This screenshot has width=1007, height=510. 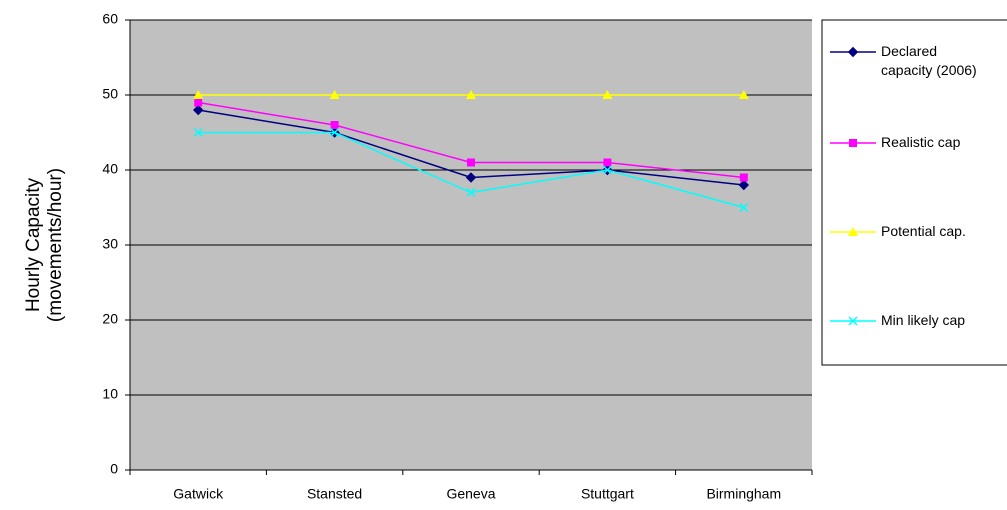 What do you see at coordinates (110, 394) in the screenshot?
I see `y-tick-label: 10` at bounding box center [110, 394].